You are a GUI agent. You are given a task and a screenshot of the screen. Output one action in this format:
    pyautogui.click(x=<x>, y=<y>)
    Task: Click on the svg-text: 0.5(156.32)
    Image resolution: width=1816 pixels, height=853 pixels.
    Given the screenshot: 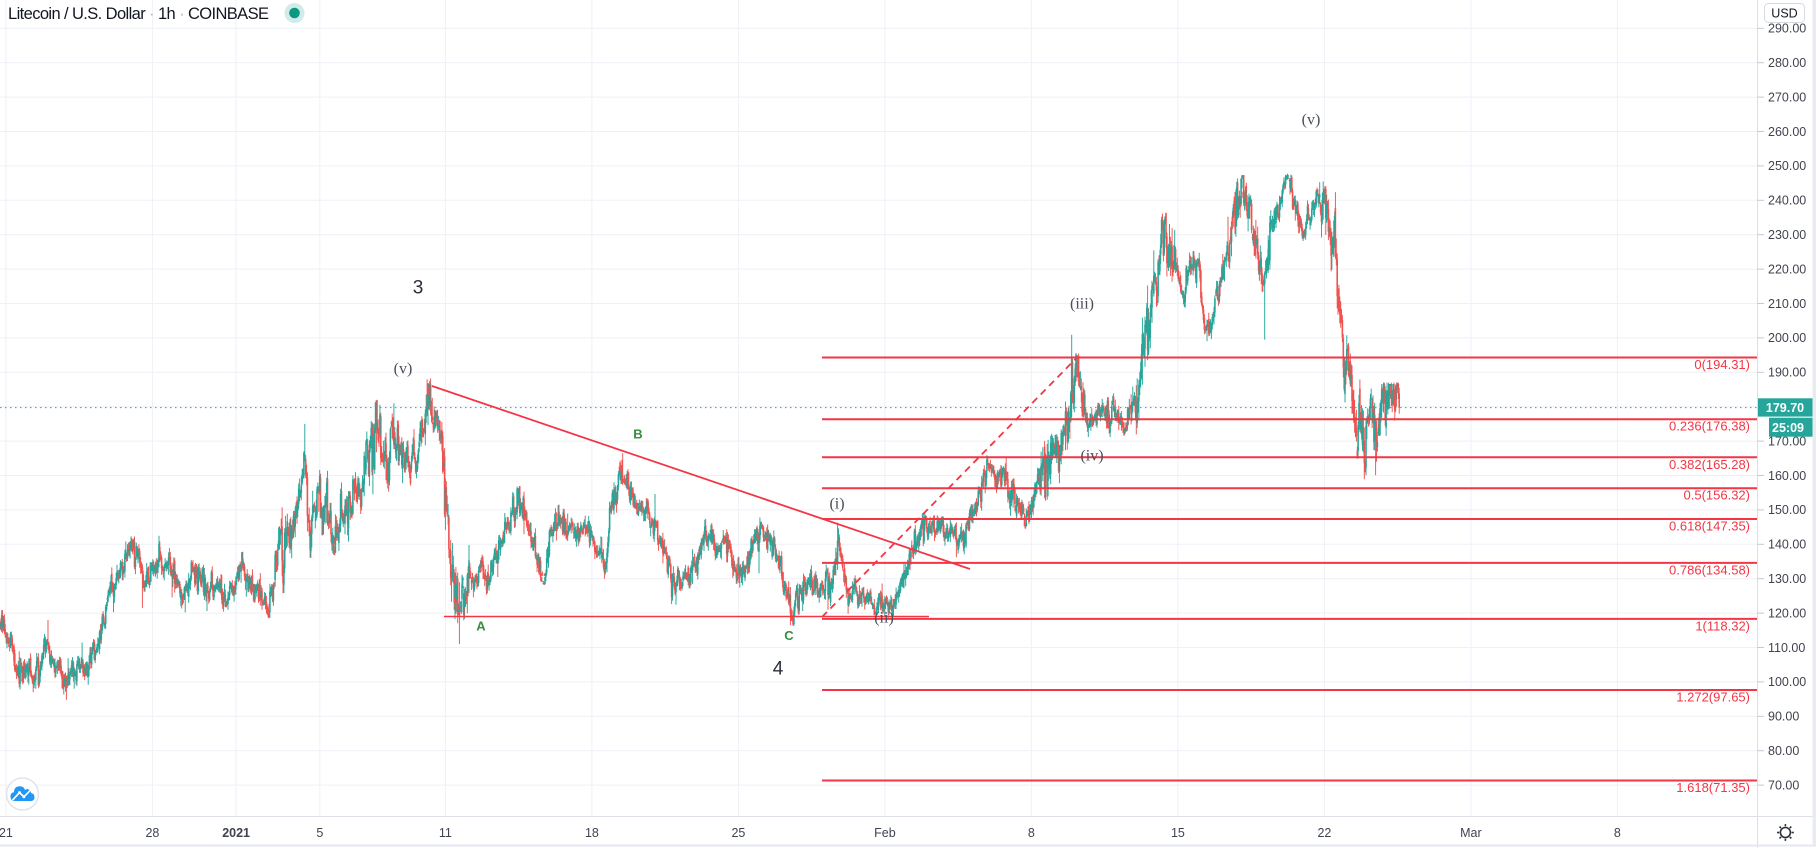 What is the action you would take?
    pyautogui.click(x=1717, y=495)
    